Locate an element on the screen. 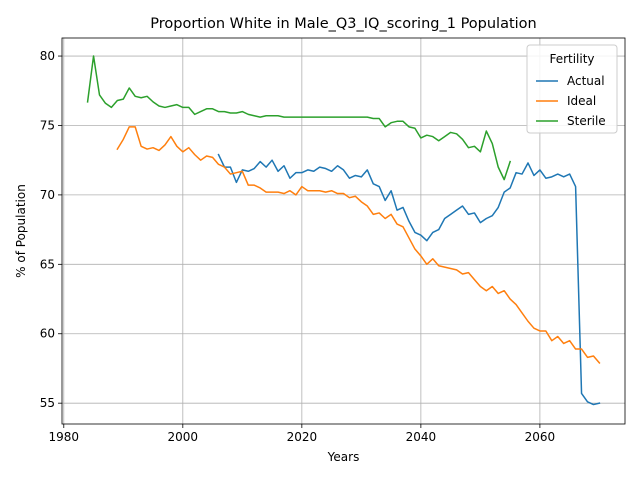 Image resolution: width=640 pixels, height=480 pixels. x-tick-label: 1980 is located at coordinates (64, 437).